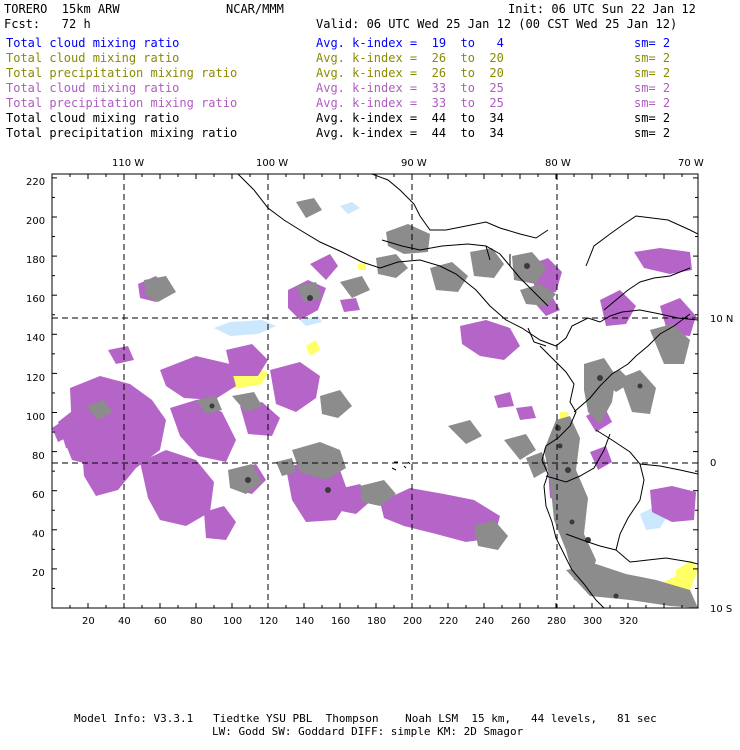 Image resolution: width=740 pixels, height=750 pixels. What do you see at coordinates (38, 456) in the screenshot?
I see `y-label-80: 80` at bounding box center [38, 456].